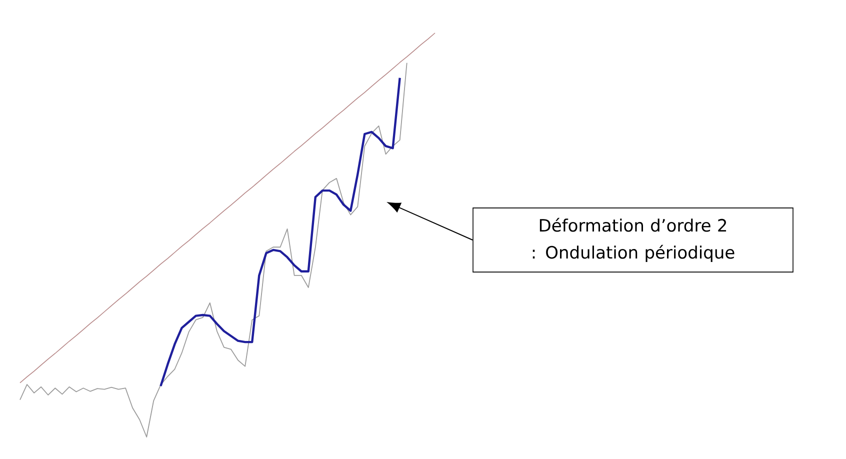  I want to click on text: Déformation d’ordre 2 : Ondulation périodique, so click(633, 240).